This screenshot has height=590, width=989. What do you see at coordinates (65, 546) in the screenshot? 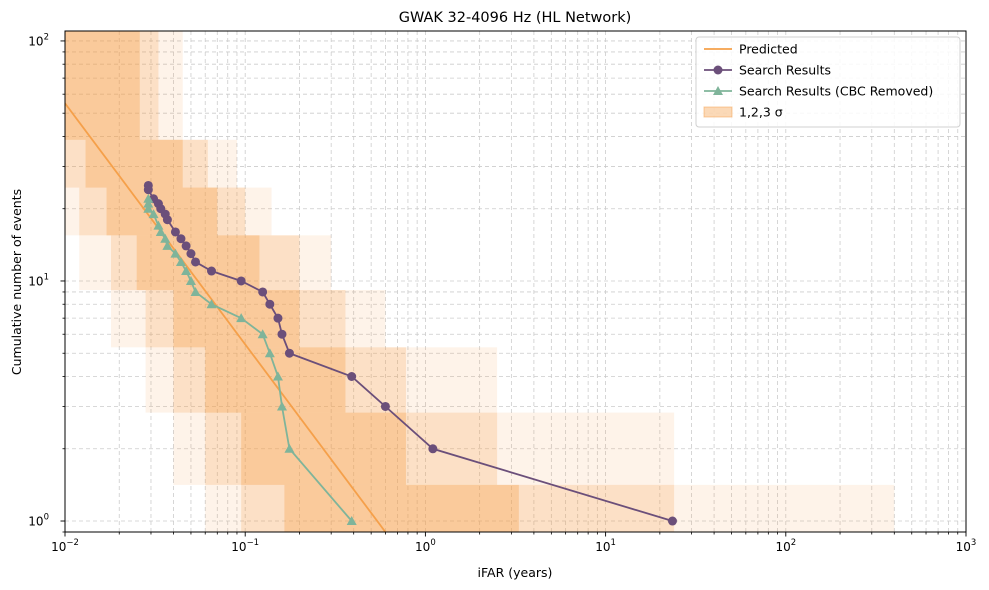
I see `x-tick-label: 10⁻²` at bounding box center [65, 546].